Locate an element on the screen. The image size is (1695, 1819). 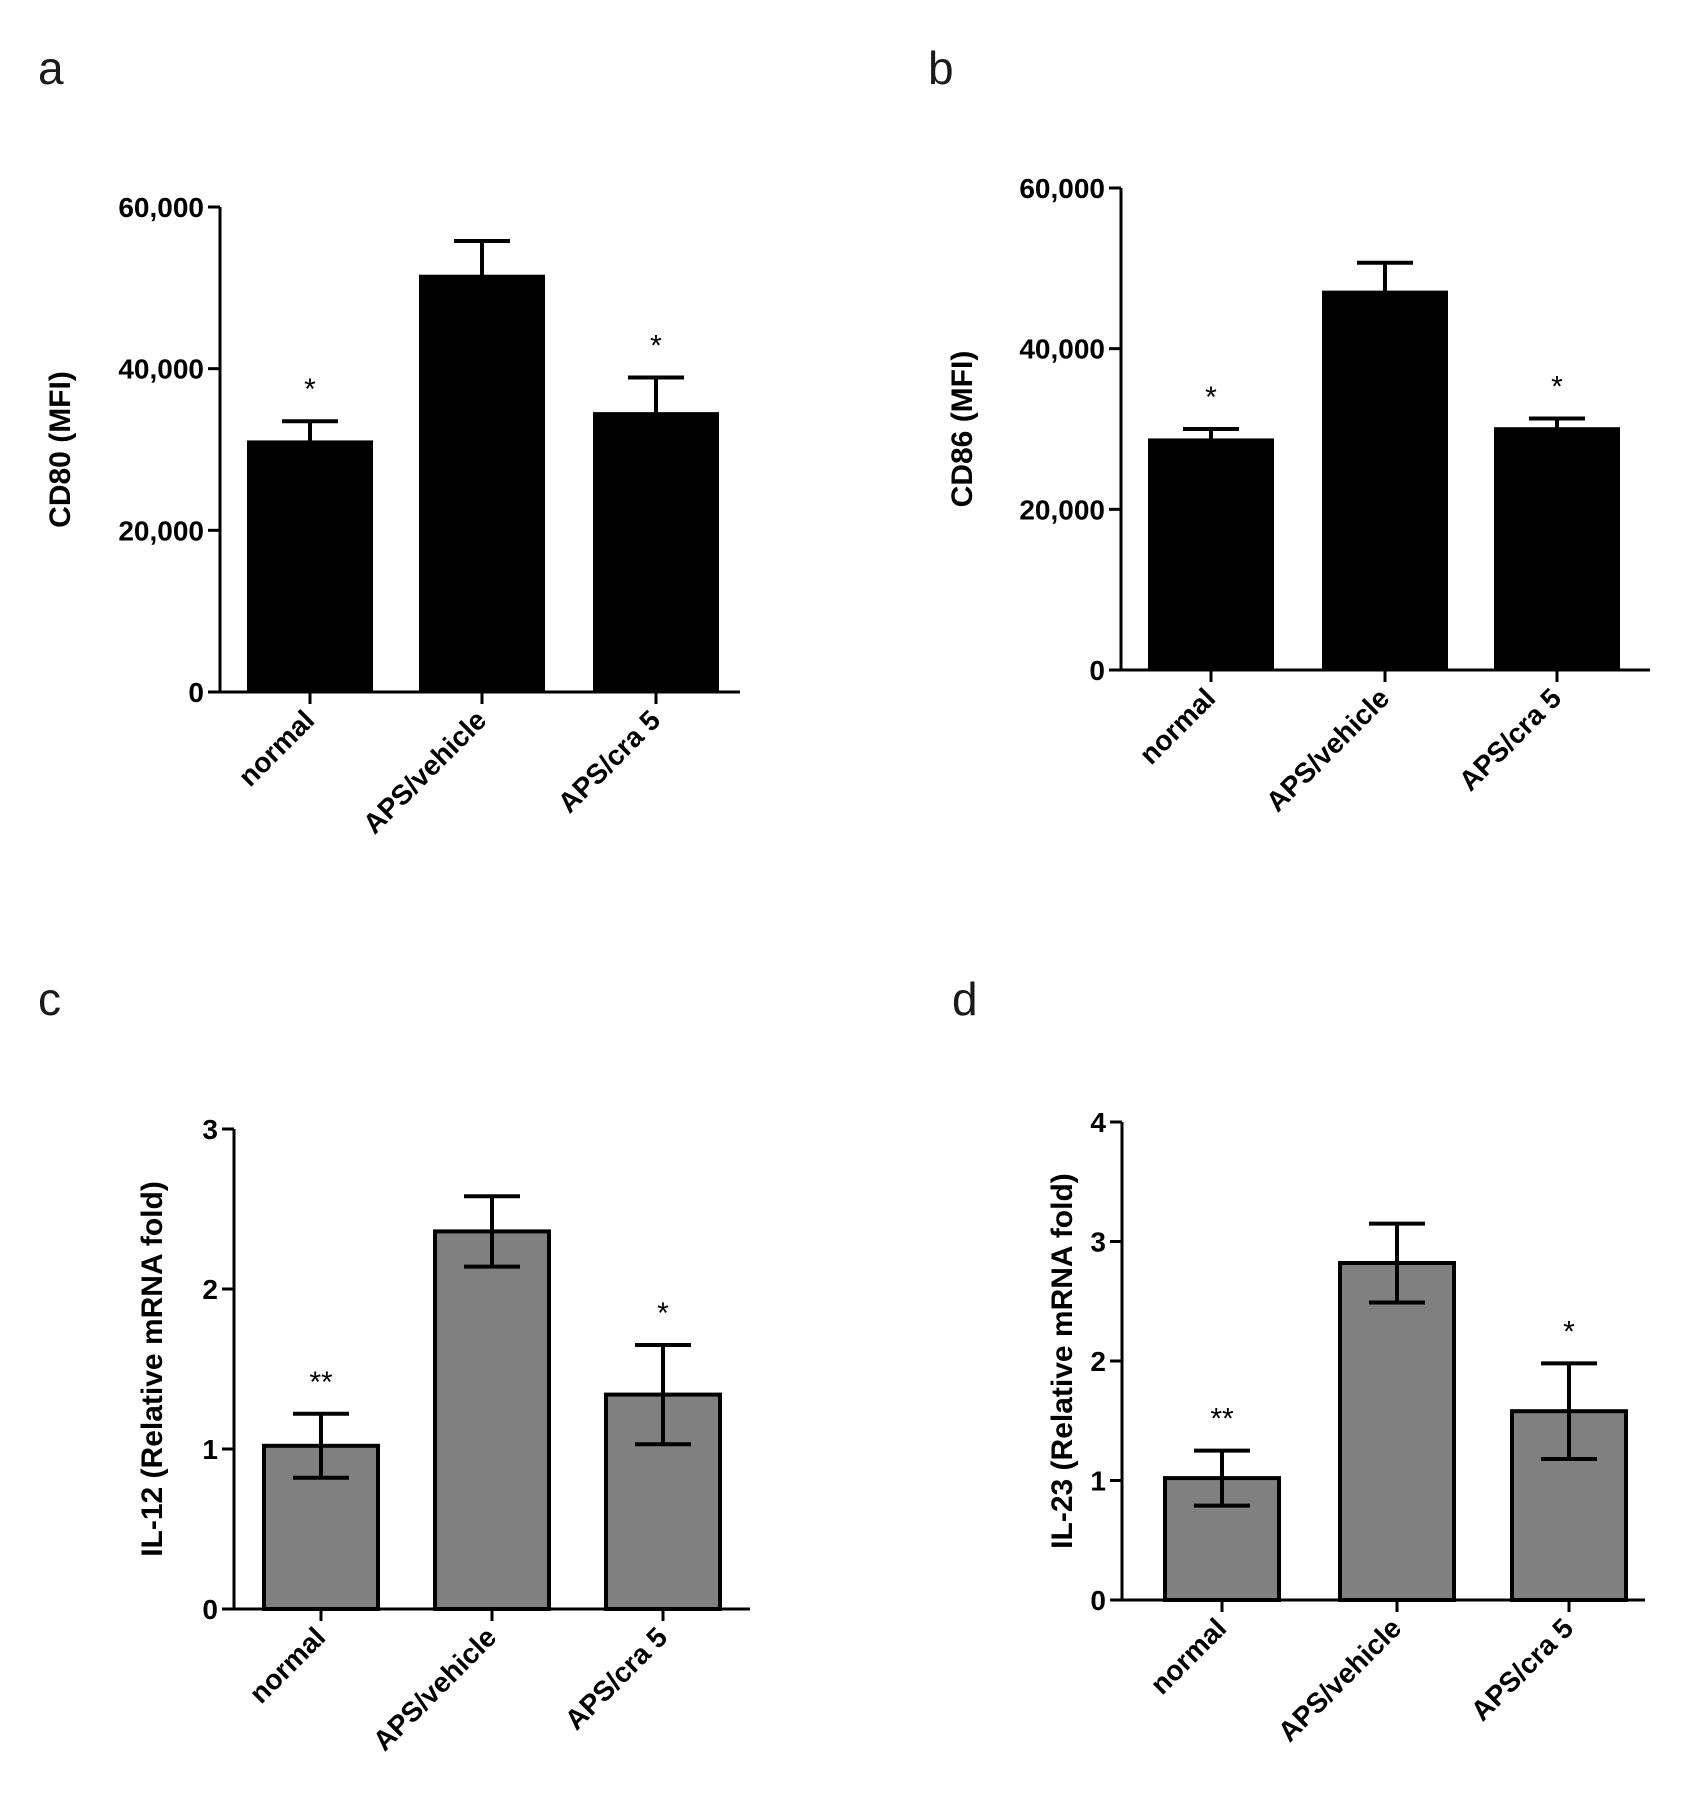
panel-letter: a is located at coordinates (51, 68).